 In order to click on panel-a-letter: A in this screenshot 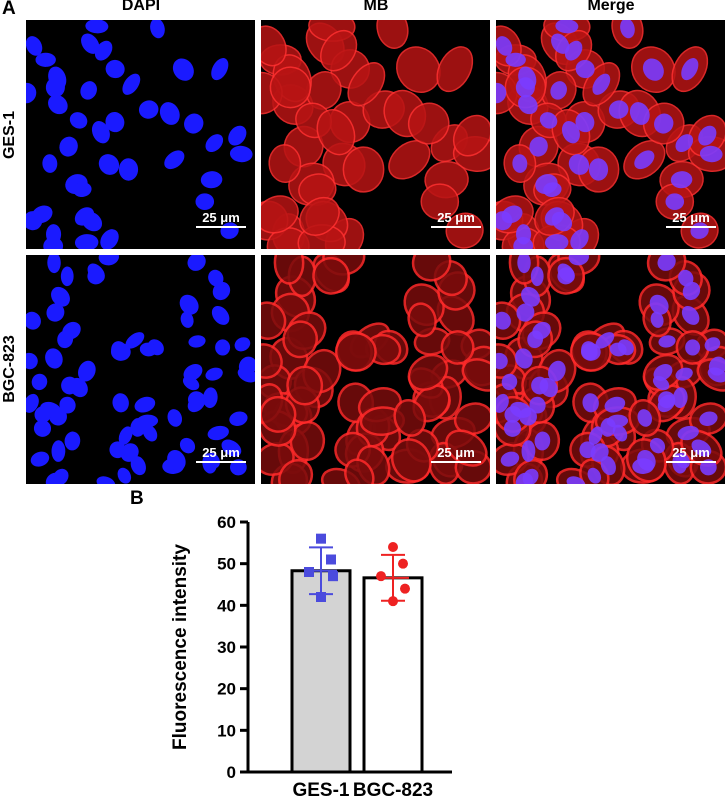, I will do `click(9, 9)`.